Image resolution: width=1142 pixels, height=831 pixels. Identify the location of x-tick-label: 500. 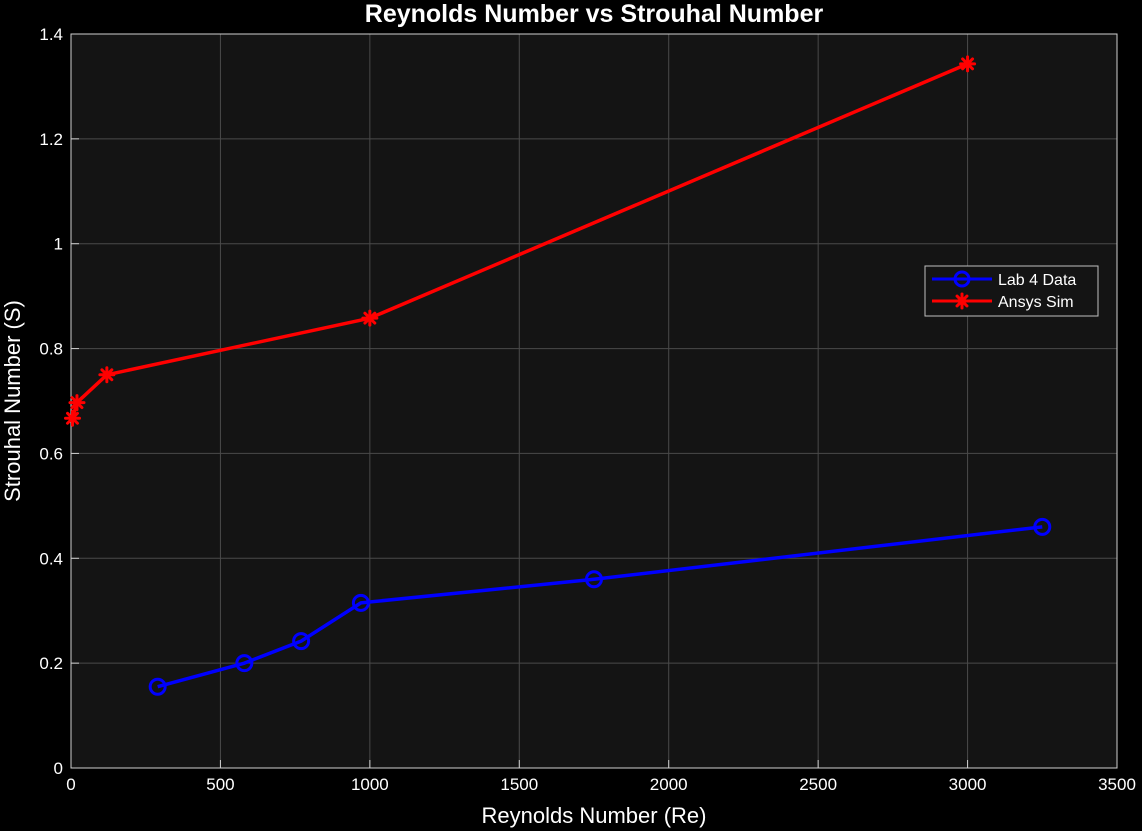
(220, 784).